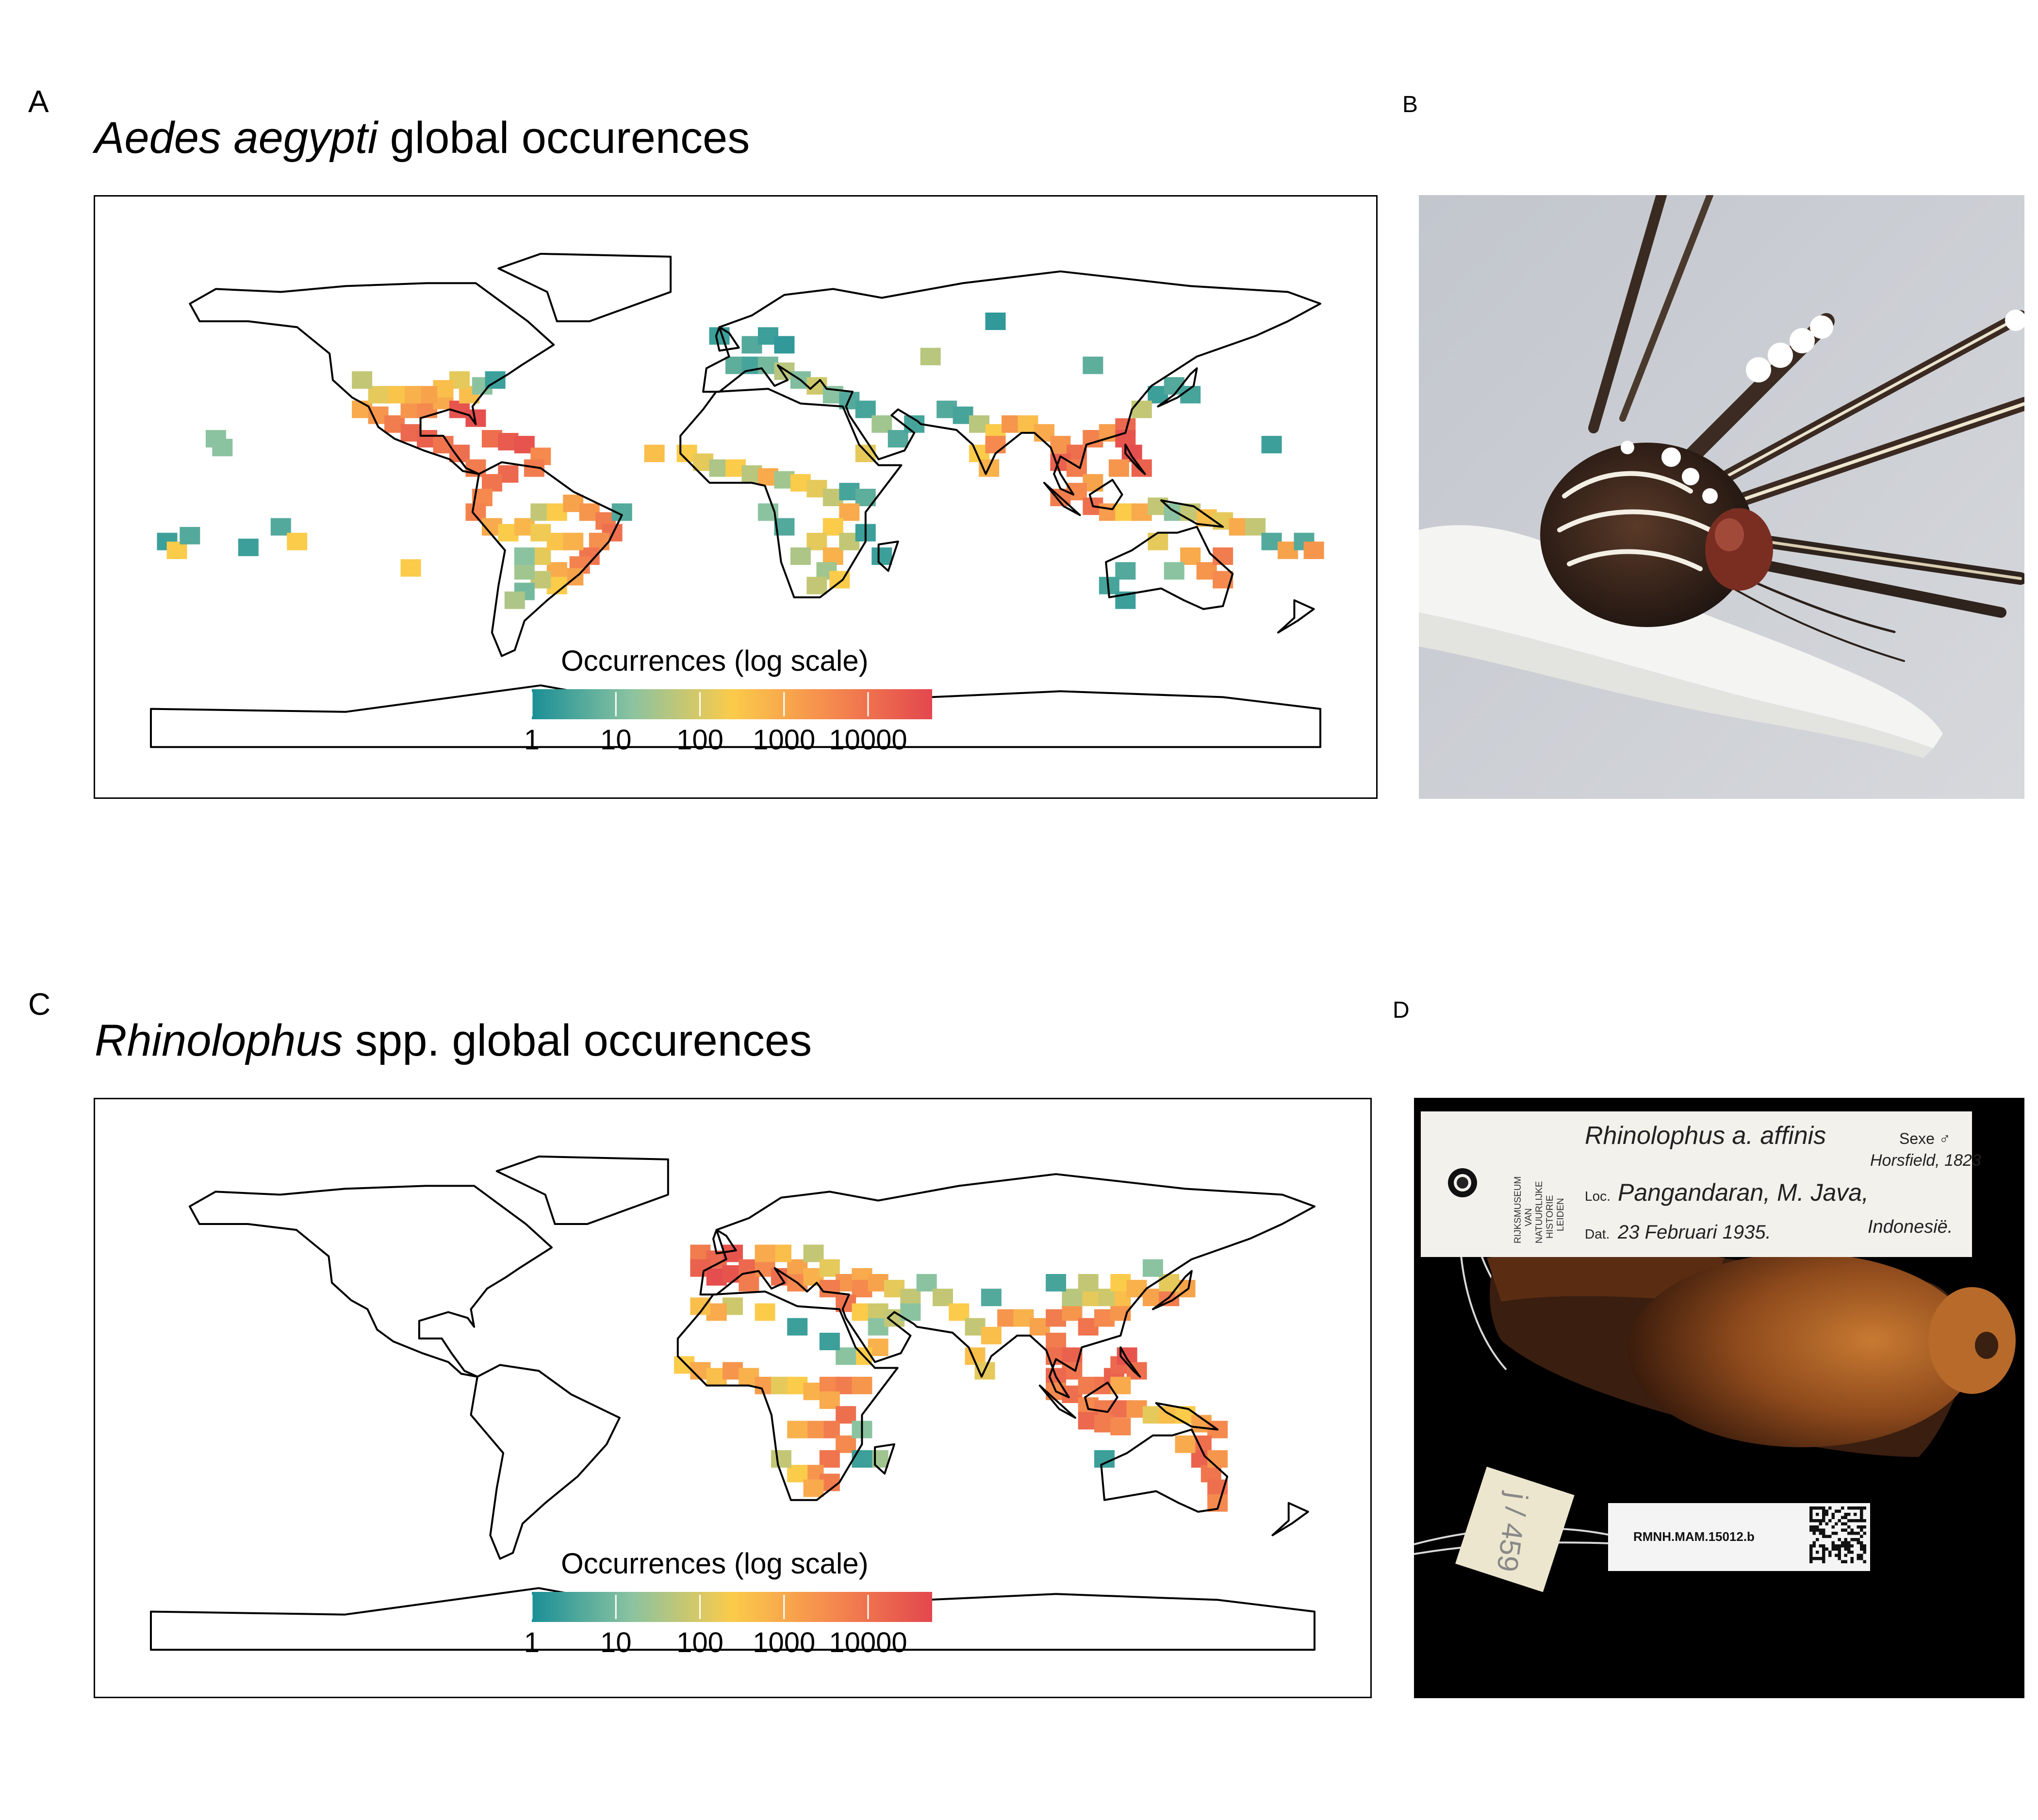  What do you see at coordinates (868, 740) in the screenshot?
I see `legend-tick-label: 10000` at bounding box center [868, 740].